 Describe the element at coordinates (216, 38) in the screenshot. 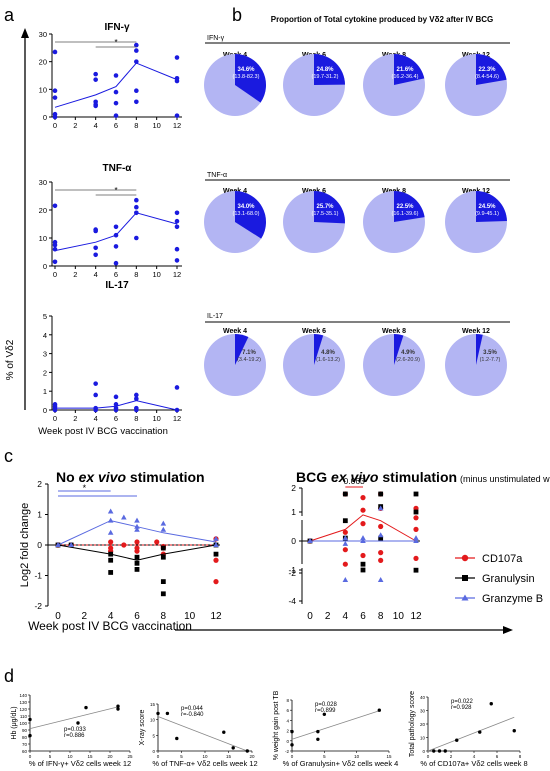

I see `row-title: IFN-γ` at that location.